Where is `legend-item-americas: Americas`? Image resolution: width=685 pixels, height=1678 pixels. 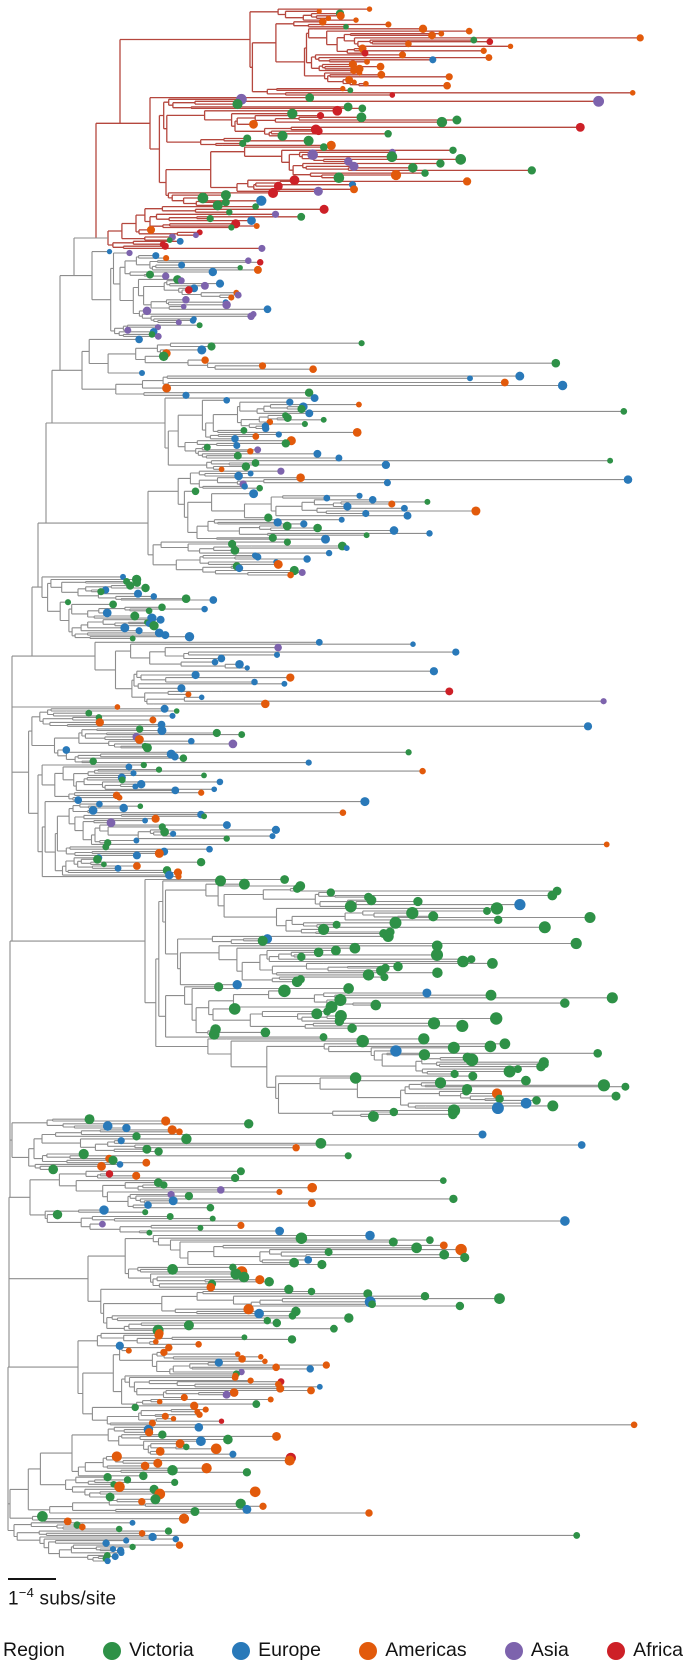
legend-item-americas: Americas is located at coordinates (413, 1650).